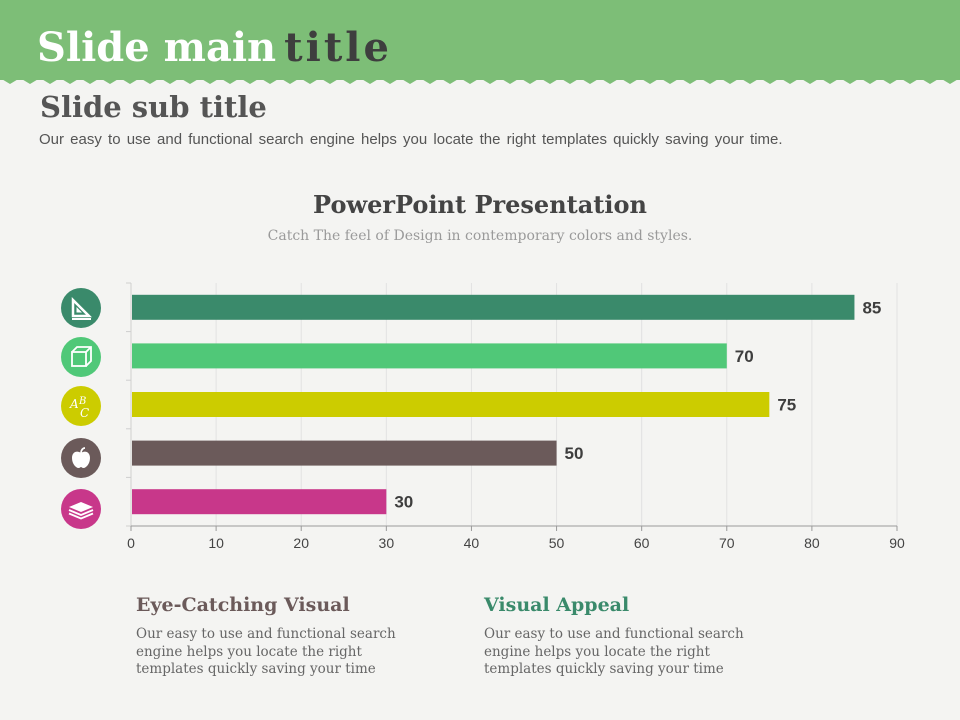 Image resolution: width=960 pixels, height=720 pixels. Describe the element at coordinates (480, 81) in the screenshot. I see `banner-zigzag-edge` at that location.